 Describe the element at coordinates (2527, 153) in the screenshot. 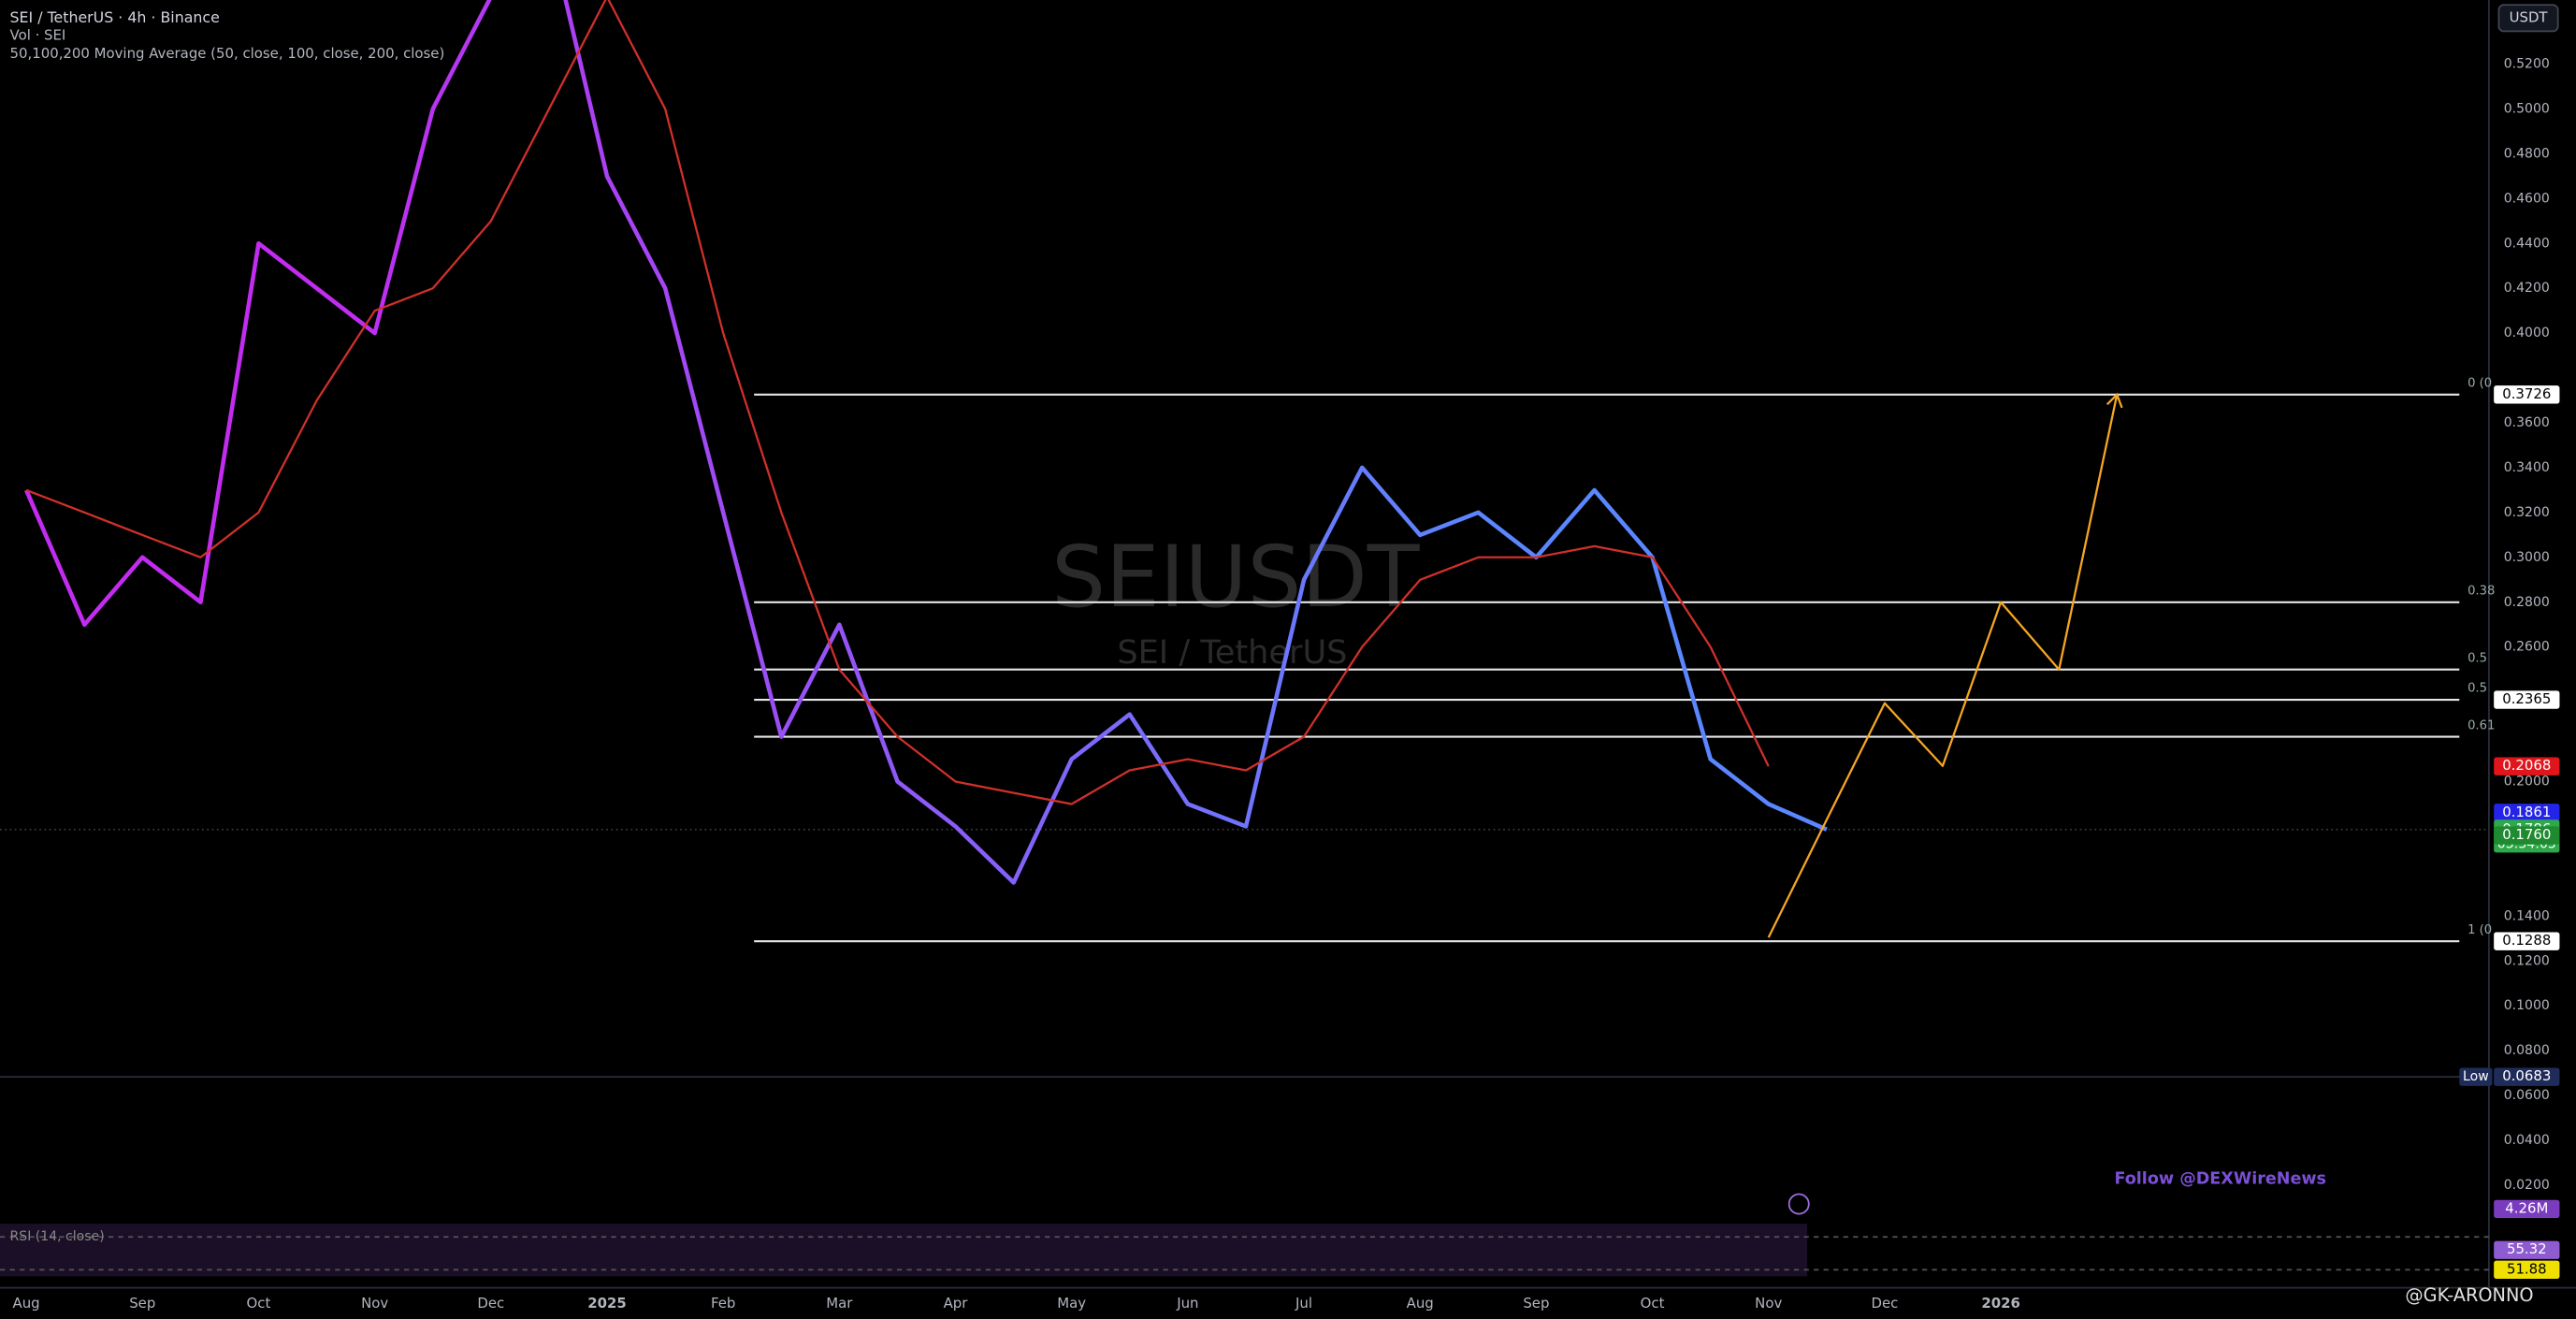

I see `y-tick-label: 0.4800` at that location.